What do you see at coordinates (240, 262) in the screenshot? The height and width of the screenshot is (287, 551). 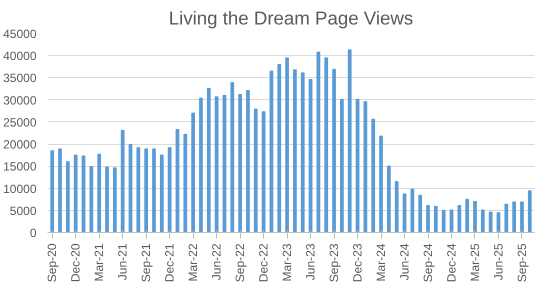 I see `x-tick-label: Sep-22` at bounding box center [240, 262].